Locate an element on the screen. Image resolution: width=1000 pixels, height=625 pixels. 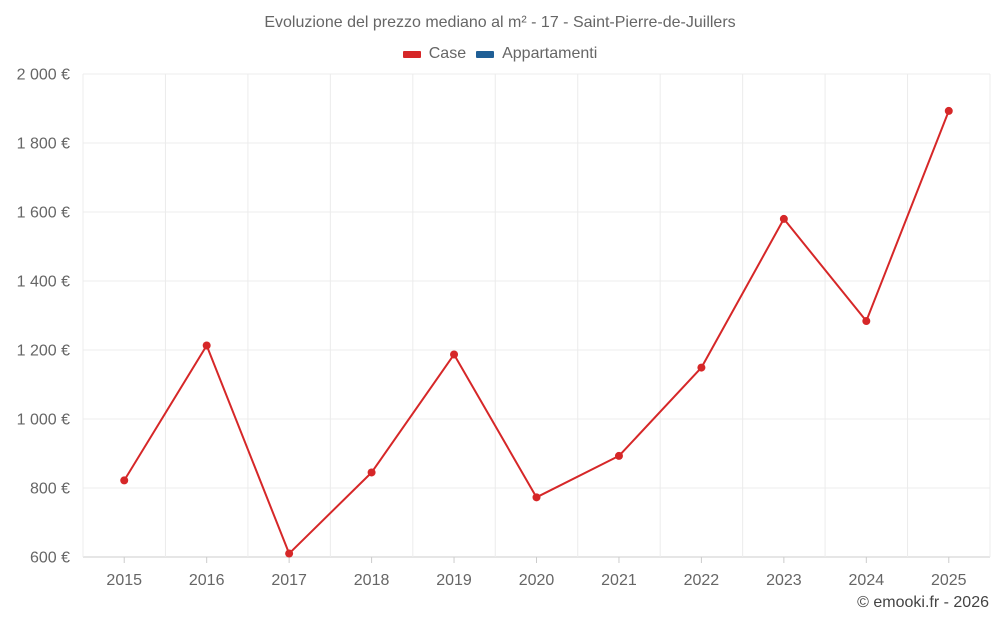
y-tick-label: 2 000 € is located at coordinates (43, 75).